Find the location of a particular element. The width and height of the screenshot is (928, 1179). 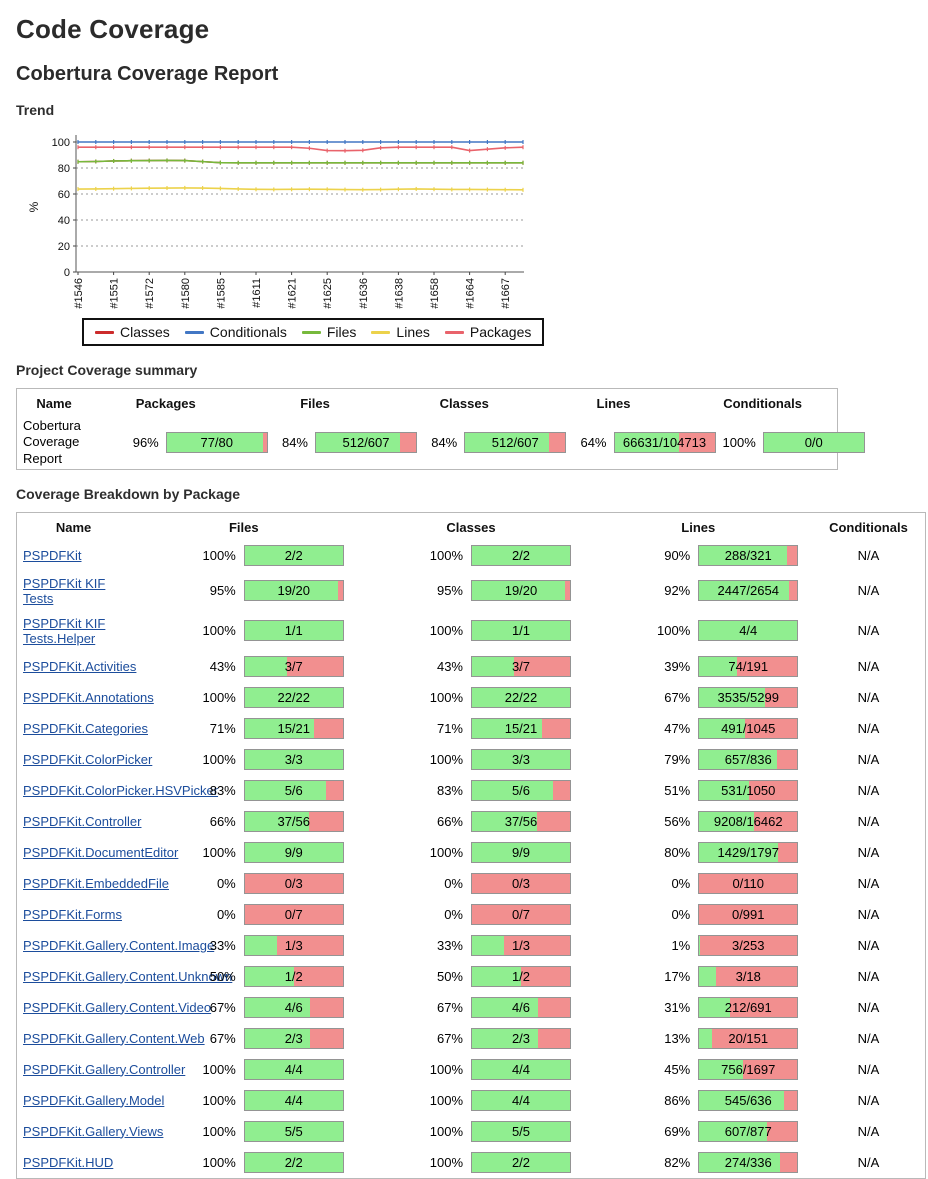

package-link: PSPDFKit.ColorPicker is located at coordinates (88, 759).